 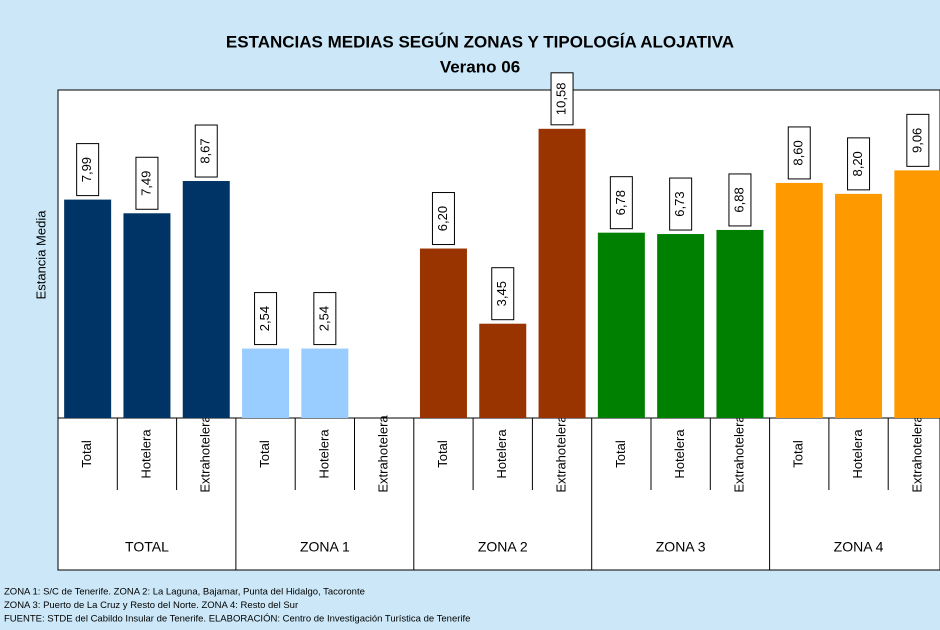 What do you see at coordinates (681, 547) in the screenshot?
I see `group-label: ZONA 3` at bounding box center [681, 547].